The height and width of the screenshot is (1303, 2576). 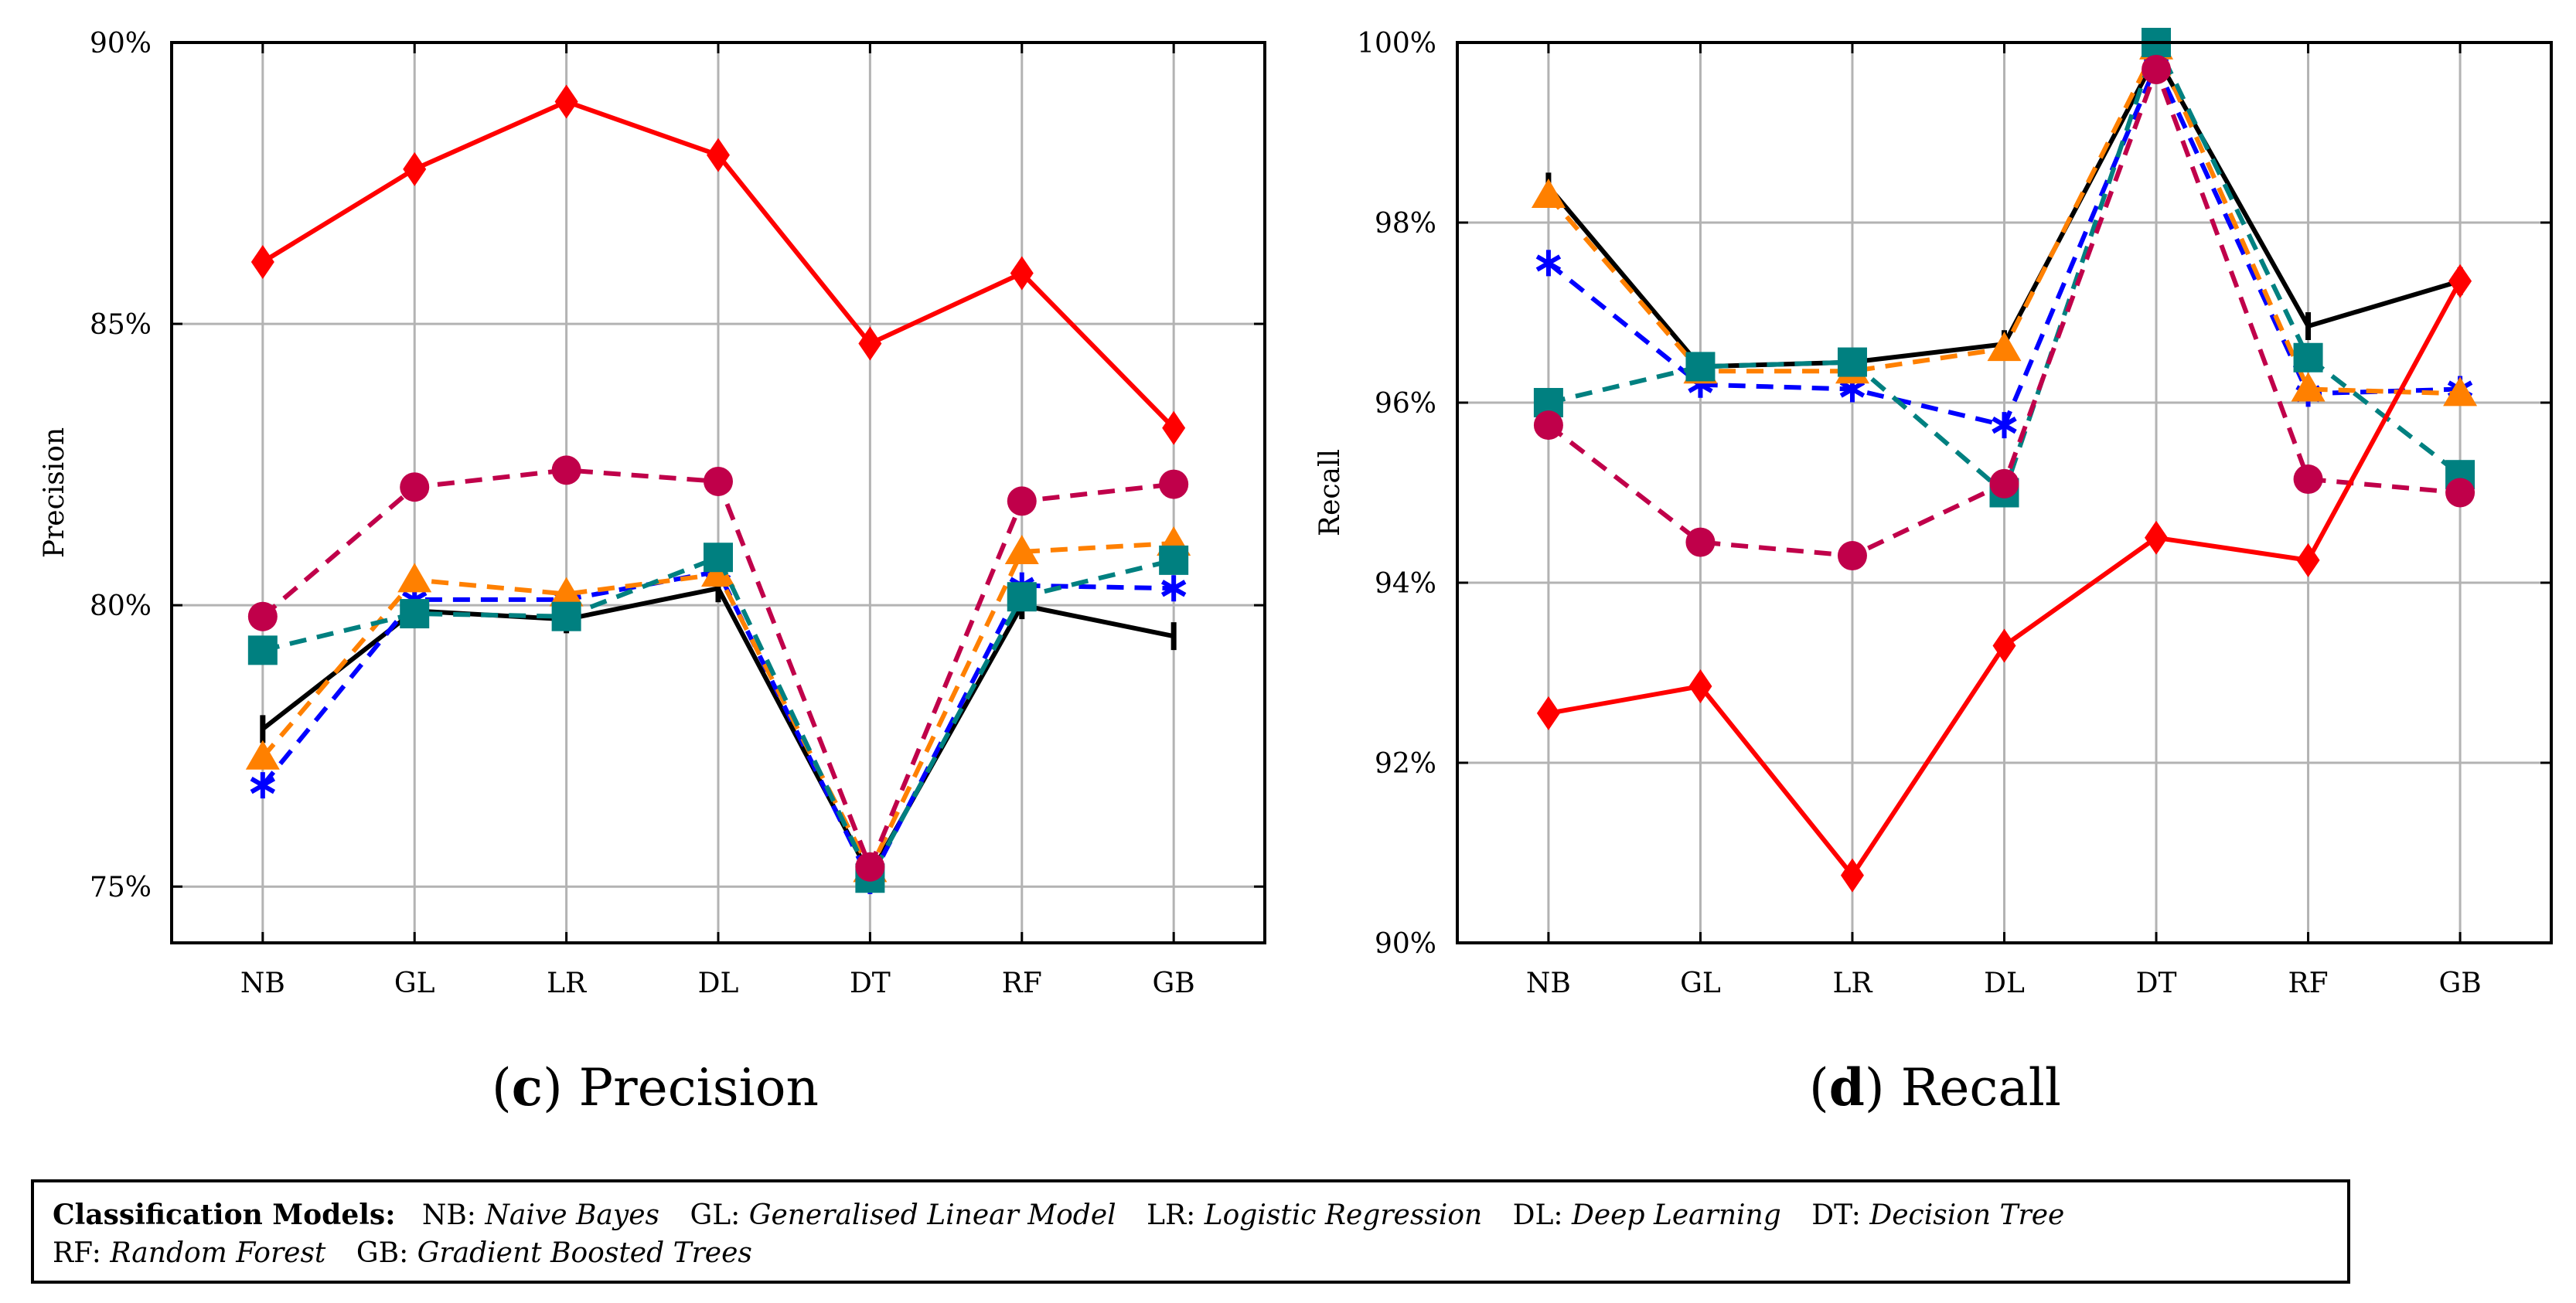 What do you see at coordinates (1405, 404) in the screenshot?
I see `y-tick-label: 96%` at bounding box center [1405, 404].